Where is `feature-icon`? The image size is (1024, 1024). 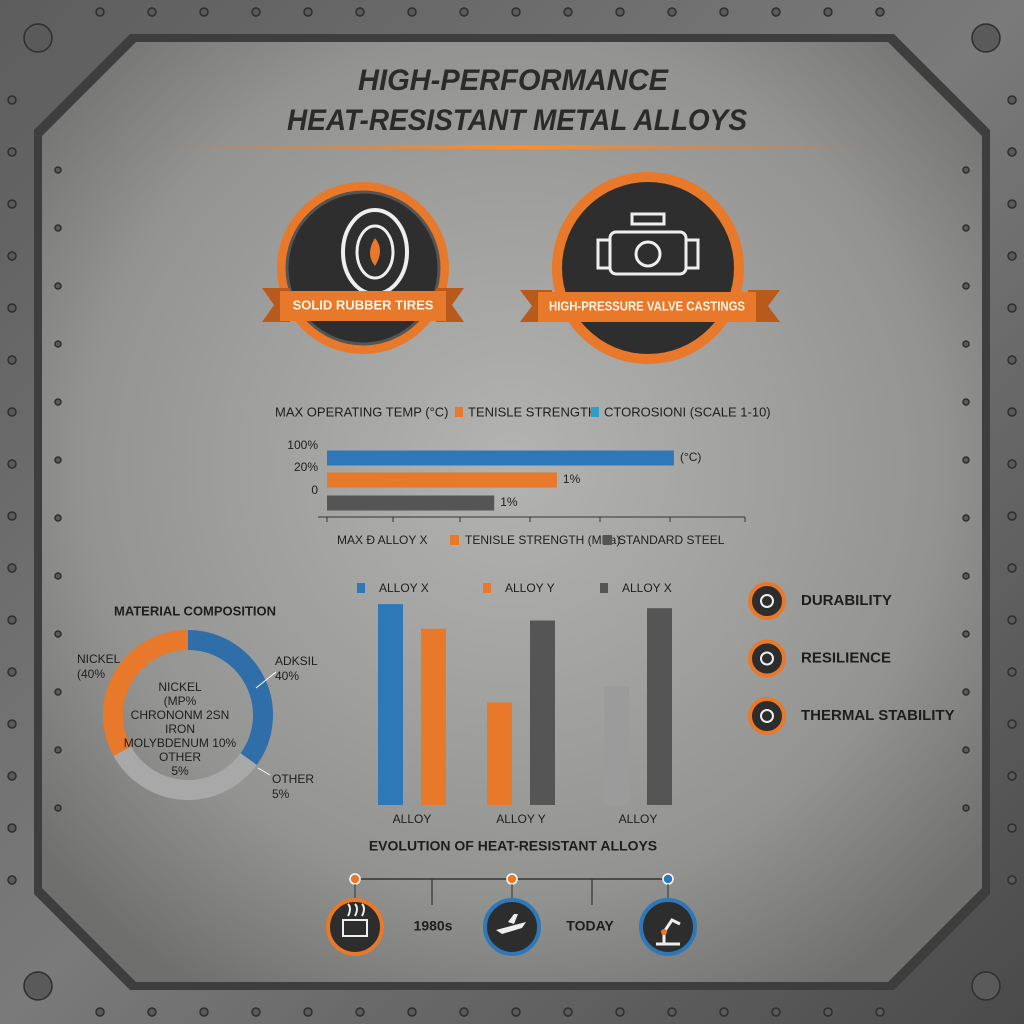 feature-icon is located at coordinates (767, 658).